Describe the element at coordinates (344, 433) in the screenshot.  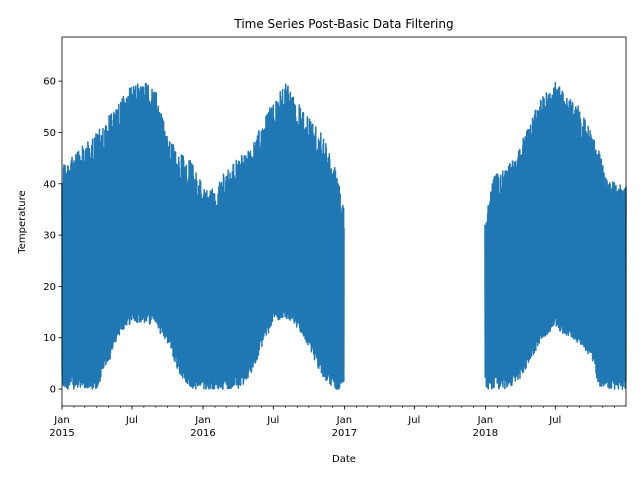
I see `x-tick-year-label: 2017` at that location.